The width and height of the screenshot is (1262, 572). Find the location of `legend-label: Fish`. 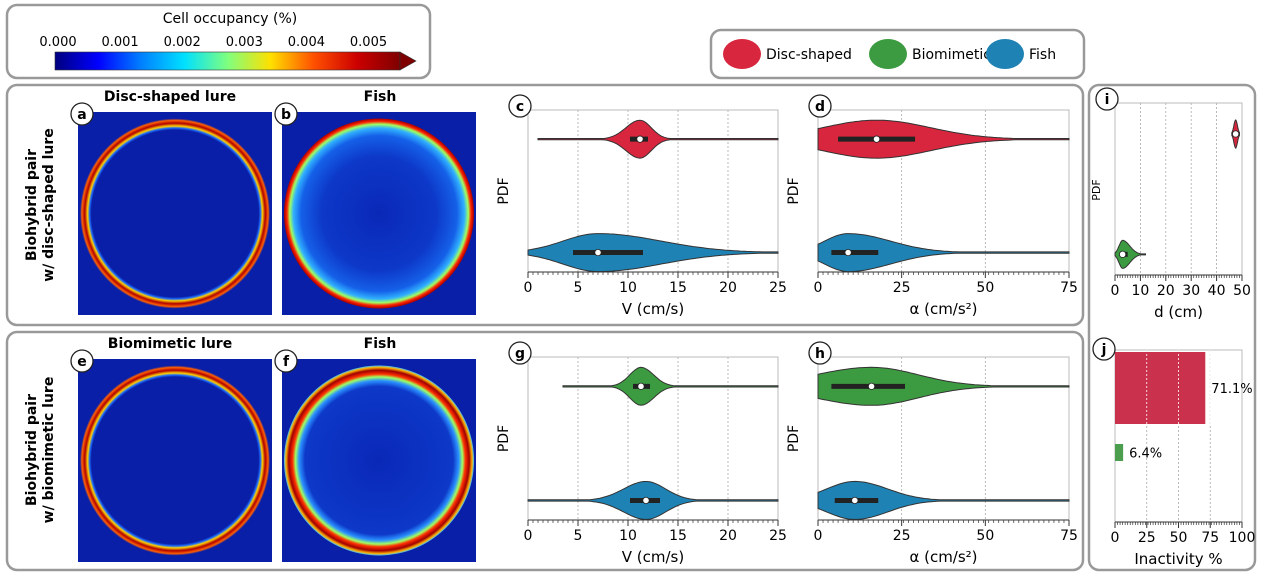

legend-label: Fish is located at coordinates (1042, 55).